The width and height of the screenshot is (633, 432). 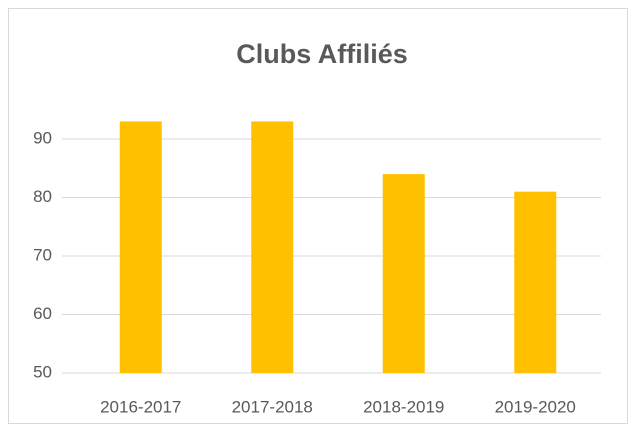 I want to click on y-tick-label: 60, so click(x=42, y=313).